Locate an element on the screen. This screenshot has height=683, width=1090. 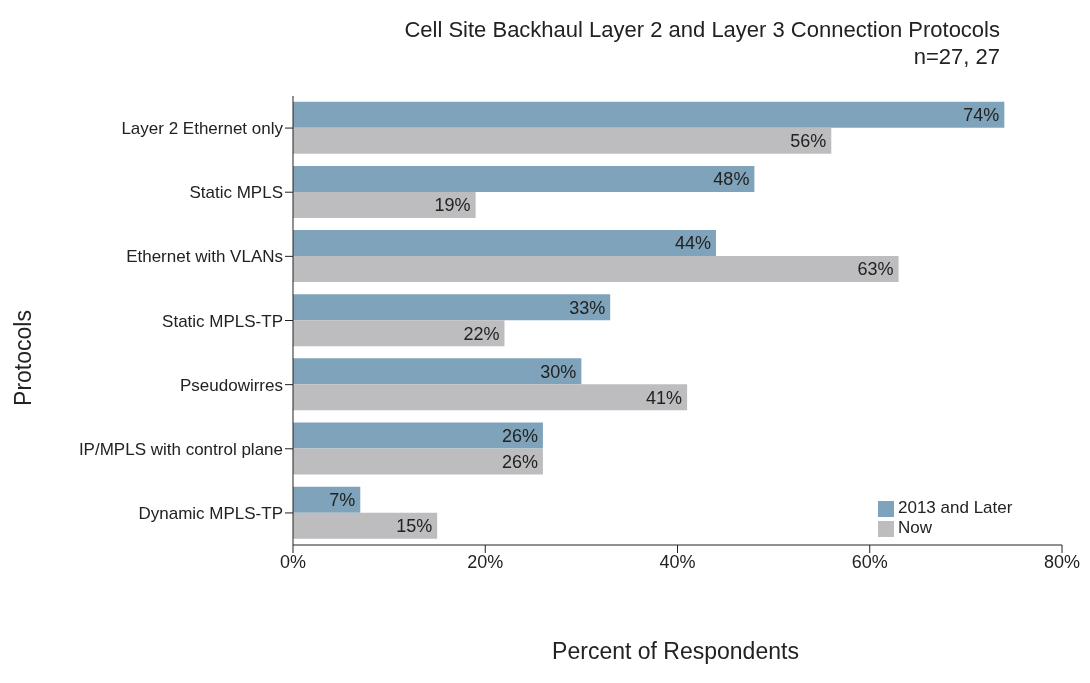
data-label: 56% is located at coordinates (808, 141).